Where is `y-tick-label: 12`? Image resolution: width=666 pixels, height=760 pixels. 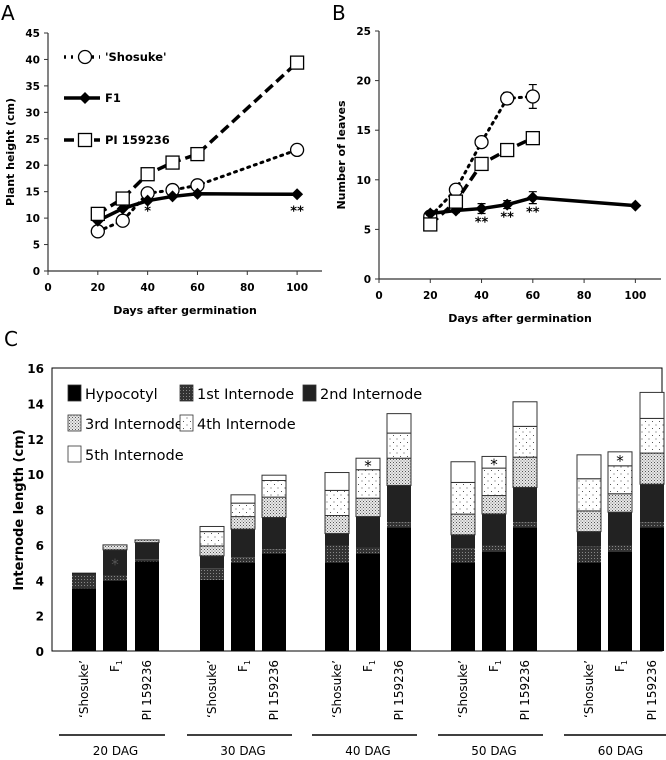 y-tick-label: 12 is located at coordinates (35, 440).